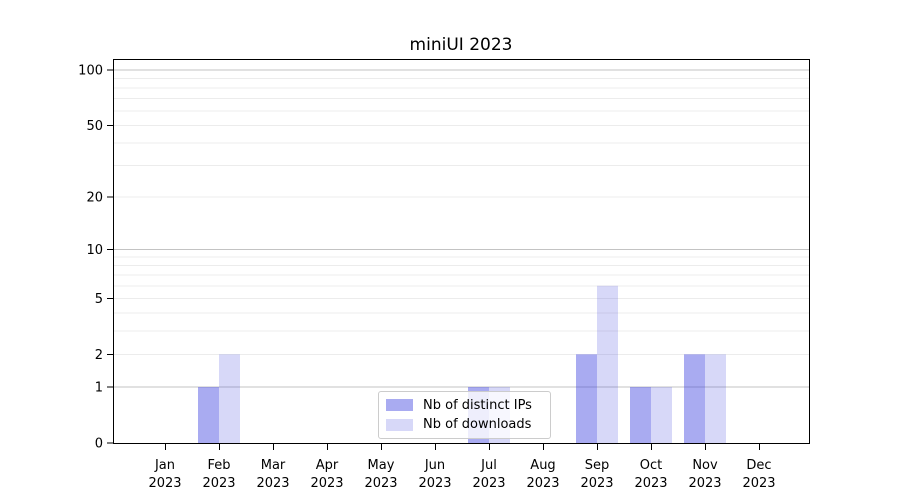 This screenshot has height=500, width=900. What do you see at coordinates (99, 299) in the screenshot?
I see `y-tick-label: 5` at bounding box center [99, 299].